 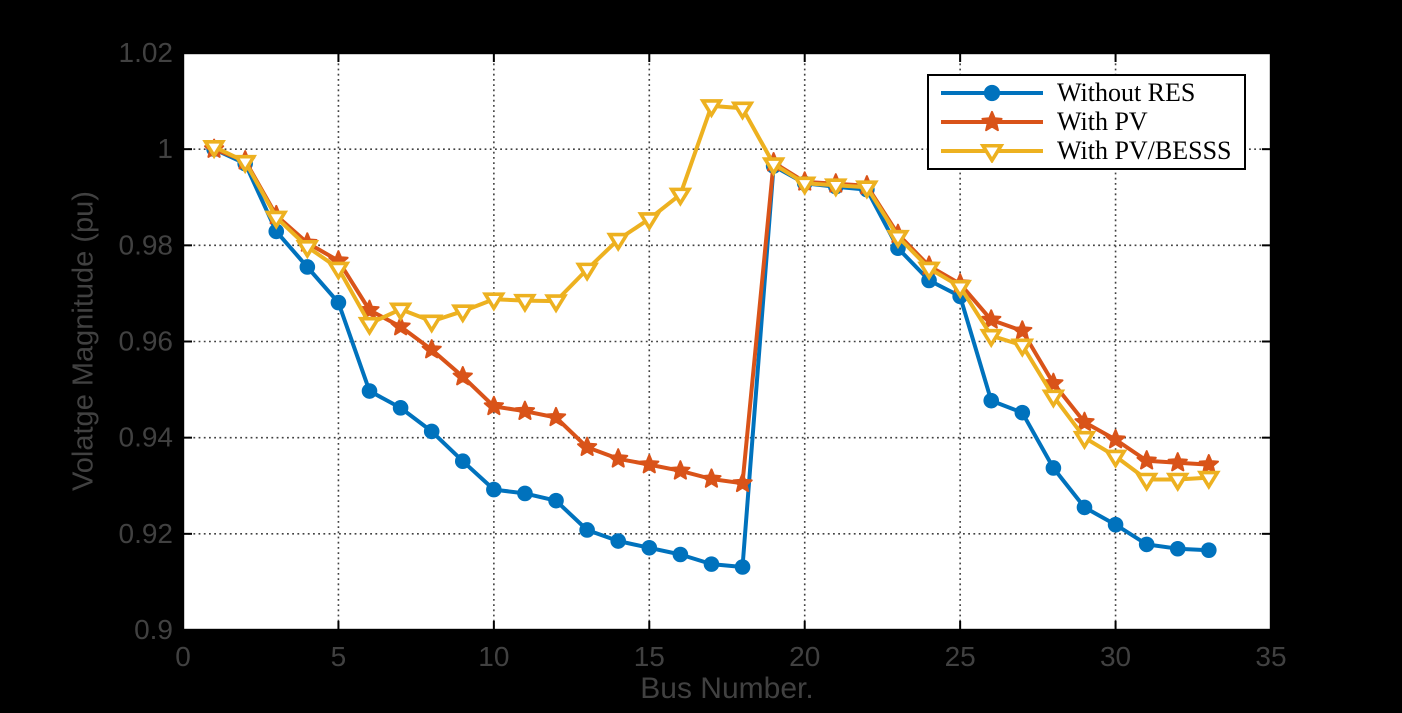 What do you see at coordinates (165, 148) in the screenshot?
I see `svg-text: 1` at bounding box center [165, 148].